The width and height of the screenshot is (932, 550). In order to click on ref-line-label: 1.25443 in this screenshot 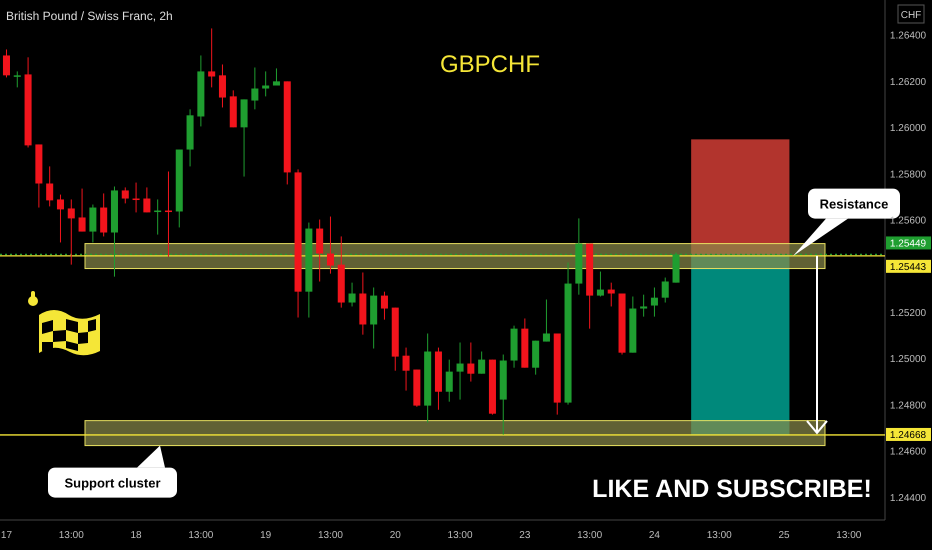, I will do `click(908, 267)`.